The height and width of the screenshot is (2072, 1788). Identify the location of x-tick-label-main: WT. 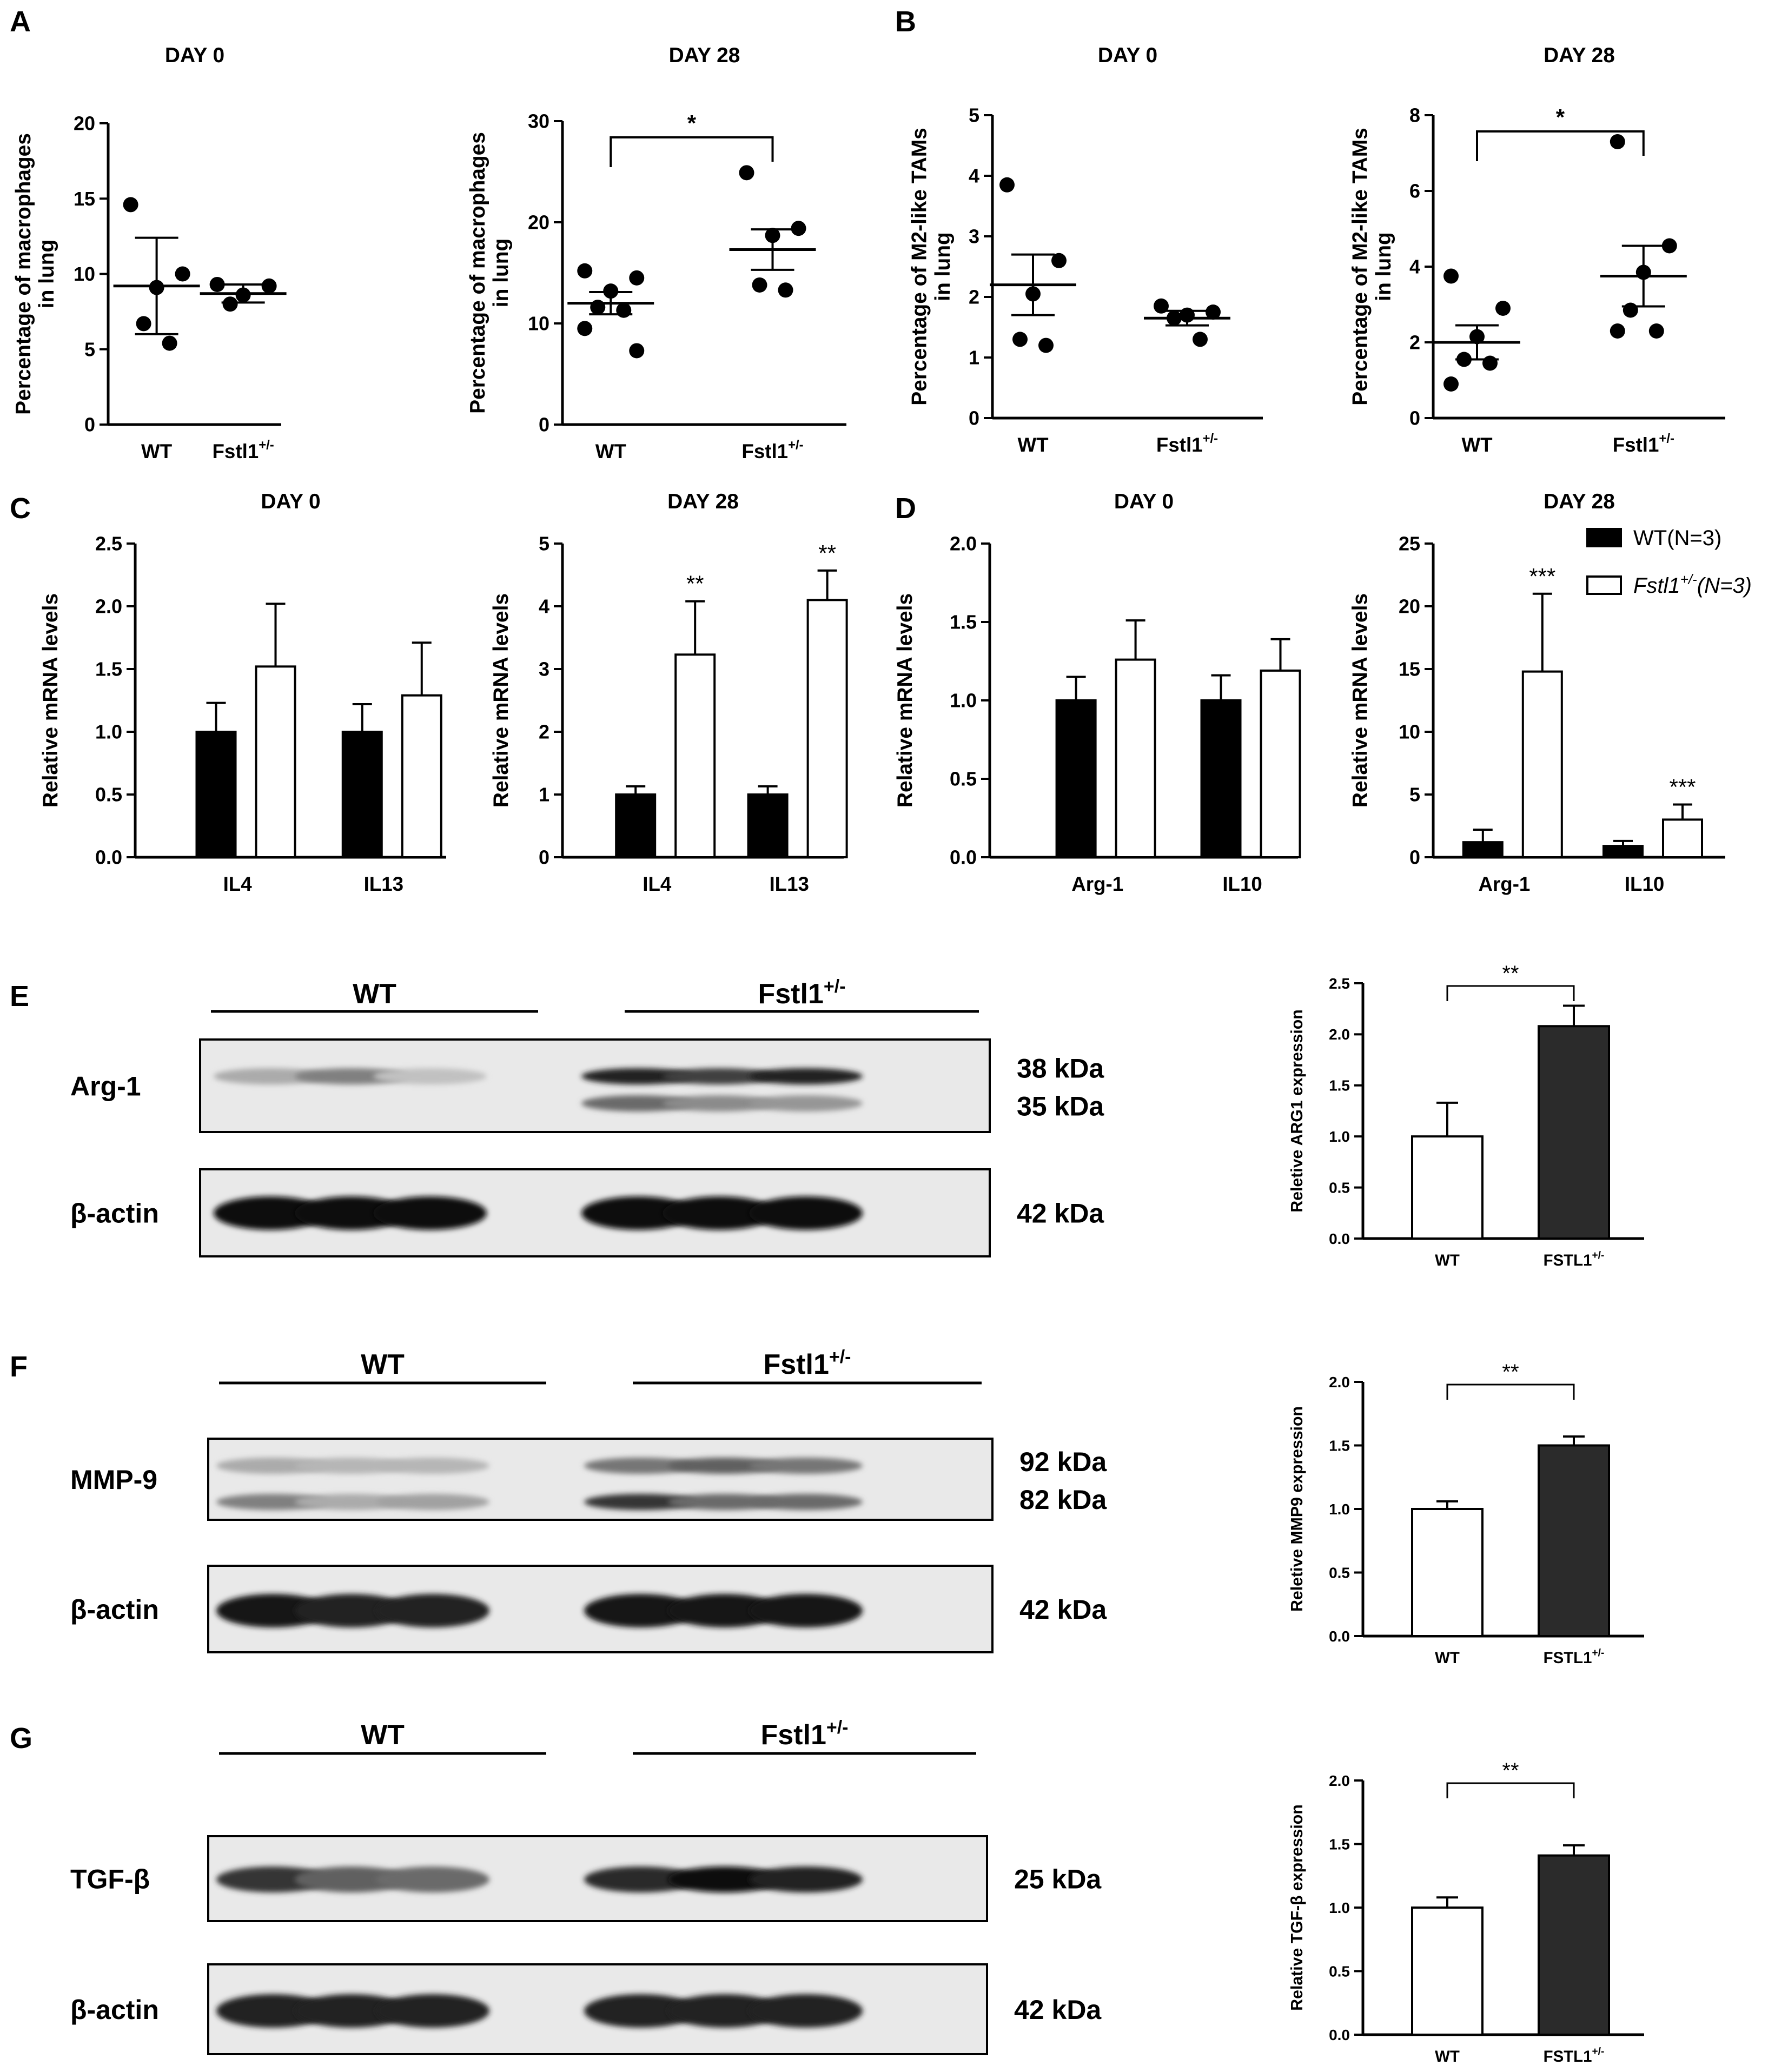
(157, 451).